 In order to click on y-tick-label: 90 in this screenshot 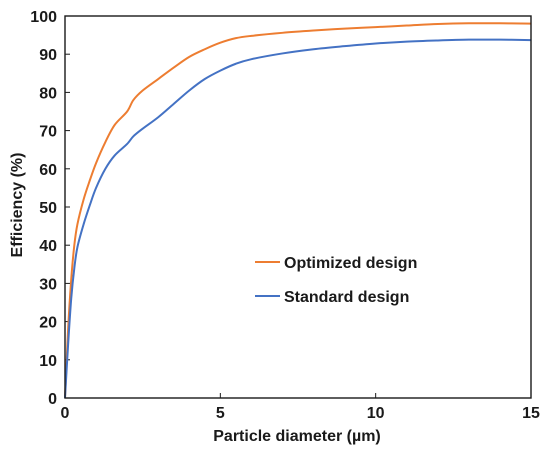, I will do `click(48, 55)`.